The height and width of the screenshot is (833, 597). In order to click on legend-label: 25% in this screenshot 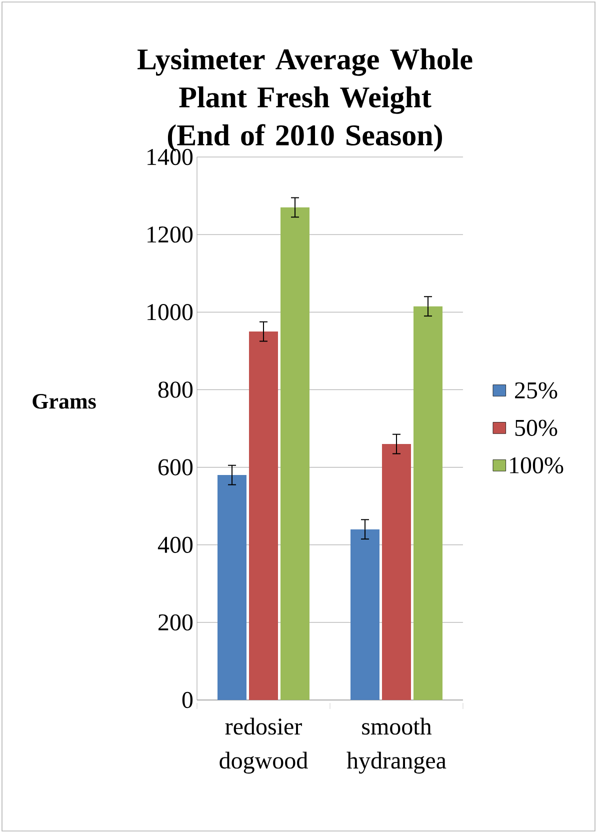, I will do `click(536, 390)`.